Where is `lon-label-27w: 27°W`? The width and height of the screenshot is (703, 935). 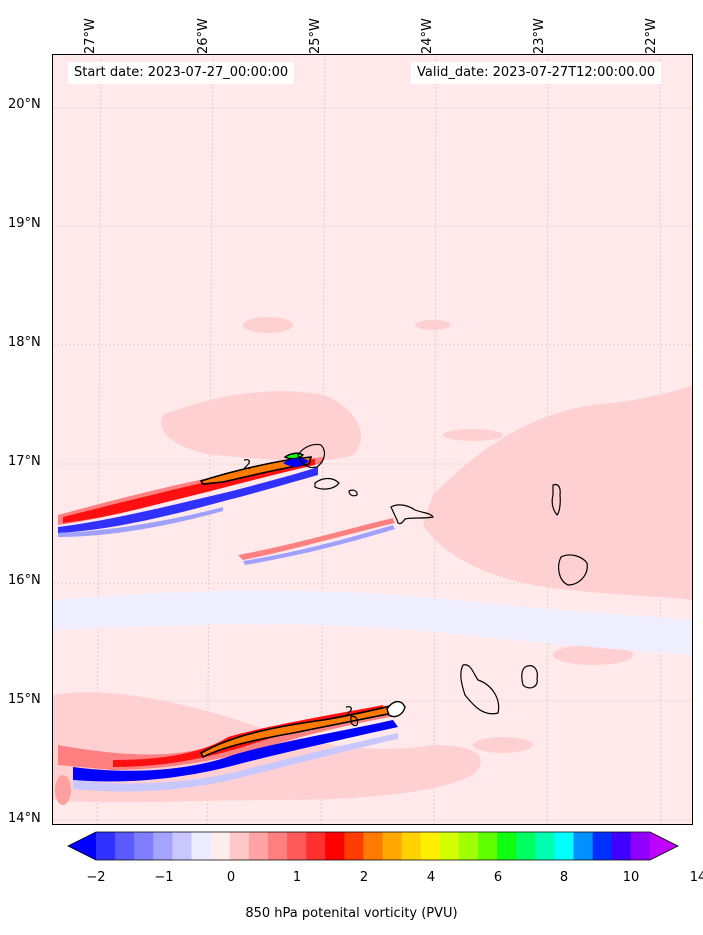 lon-label-27w: 27°W is located at coordinates (90, 36).